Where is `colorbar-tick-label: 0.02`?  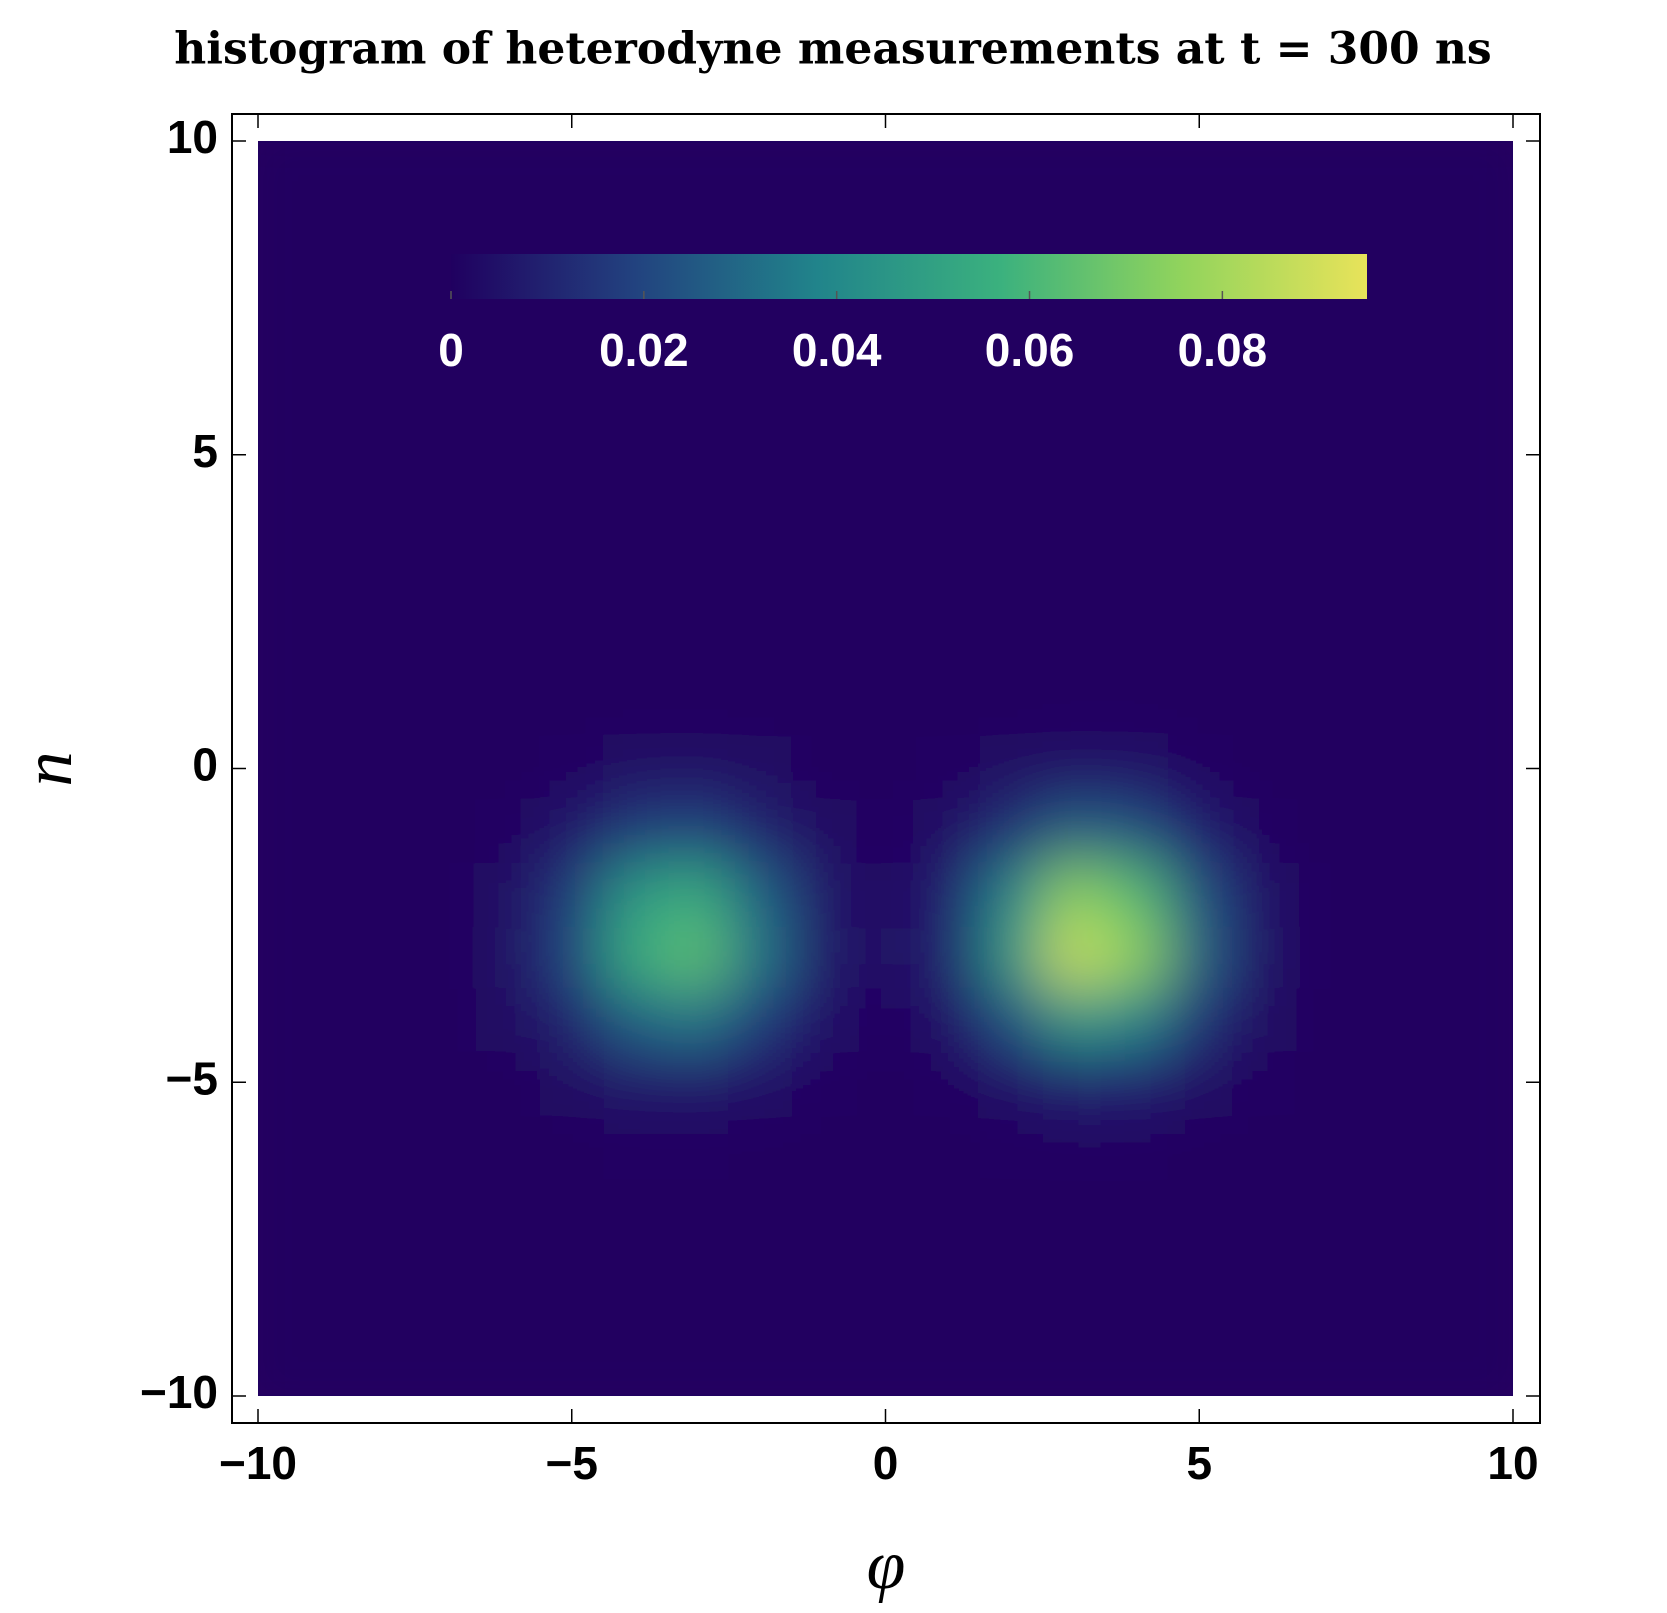 colorbar-tick-label: 0.02 is located at coordinates (644, 350).